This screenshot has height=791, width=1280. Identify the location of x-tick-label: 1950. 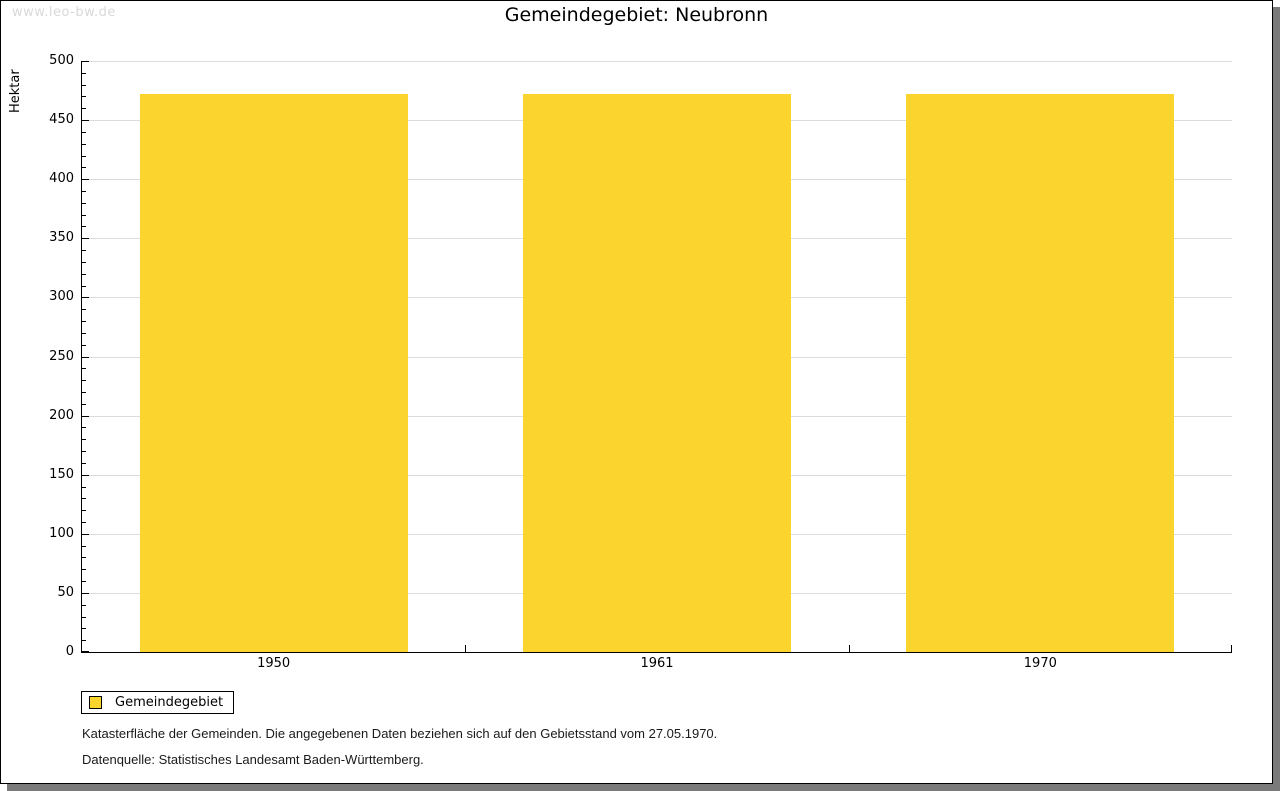
(274, 663).